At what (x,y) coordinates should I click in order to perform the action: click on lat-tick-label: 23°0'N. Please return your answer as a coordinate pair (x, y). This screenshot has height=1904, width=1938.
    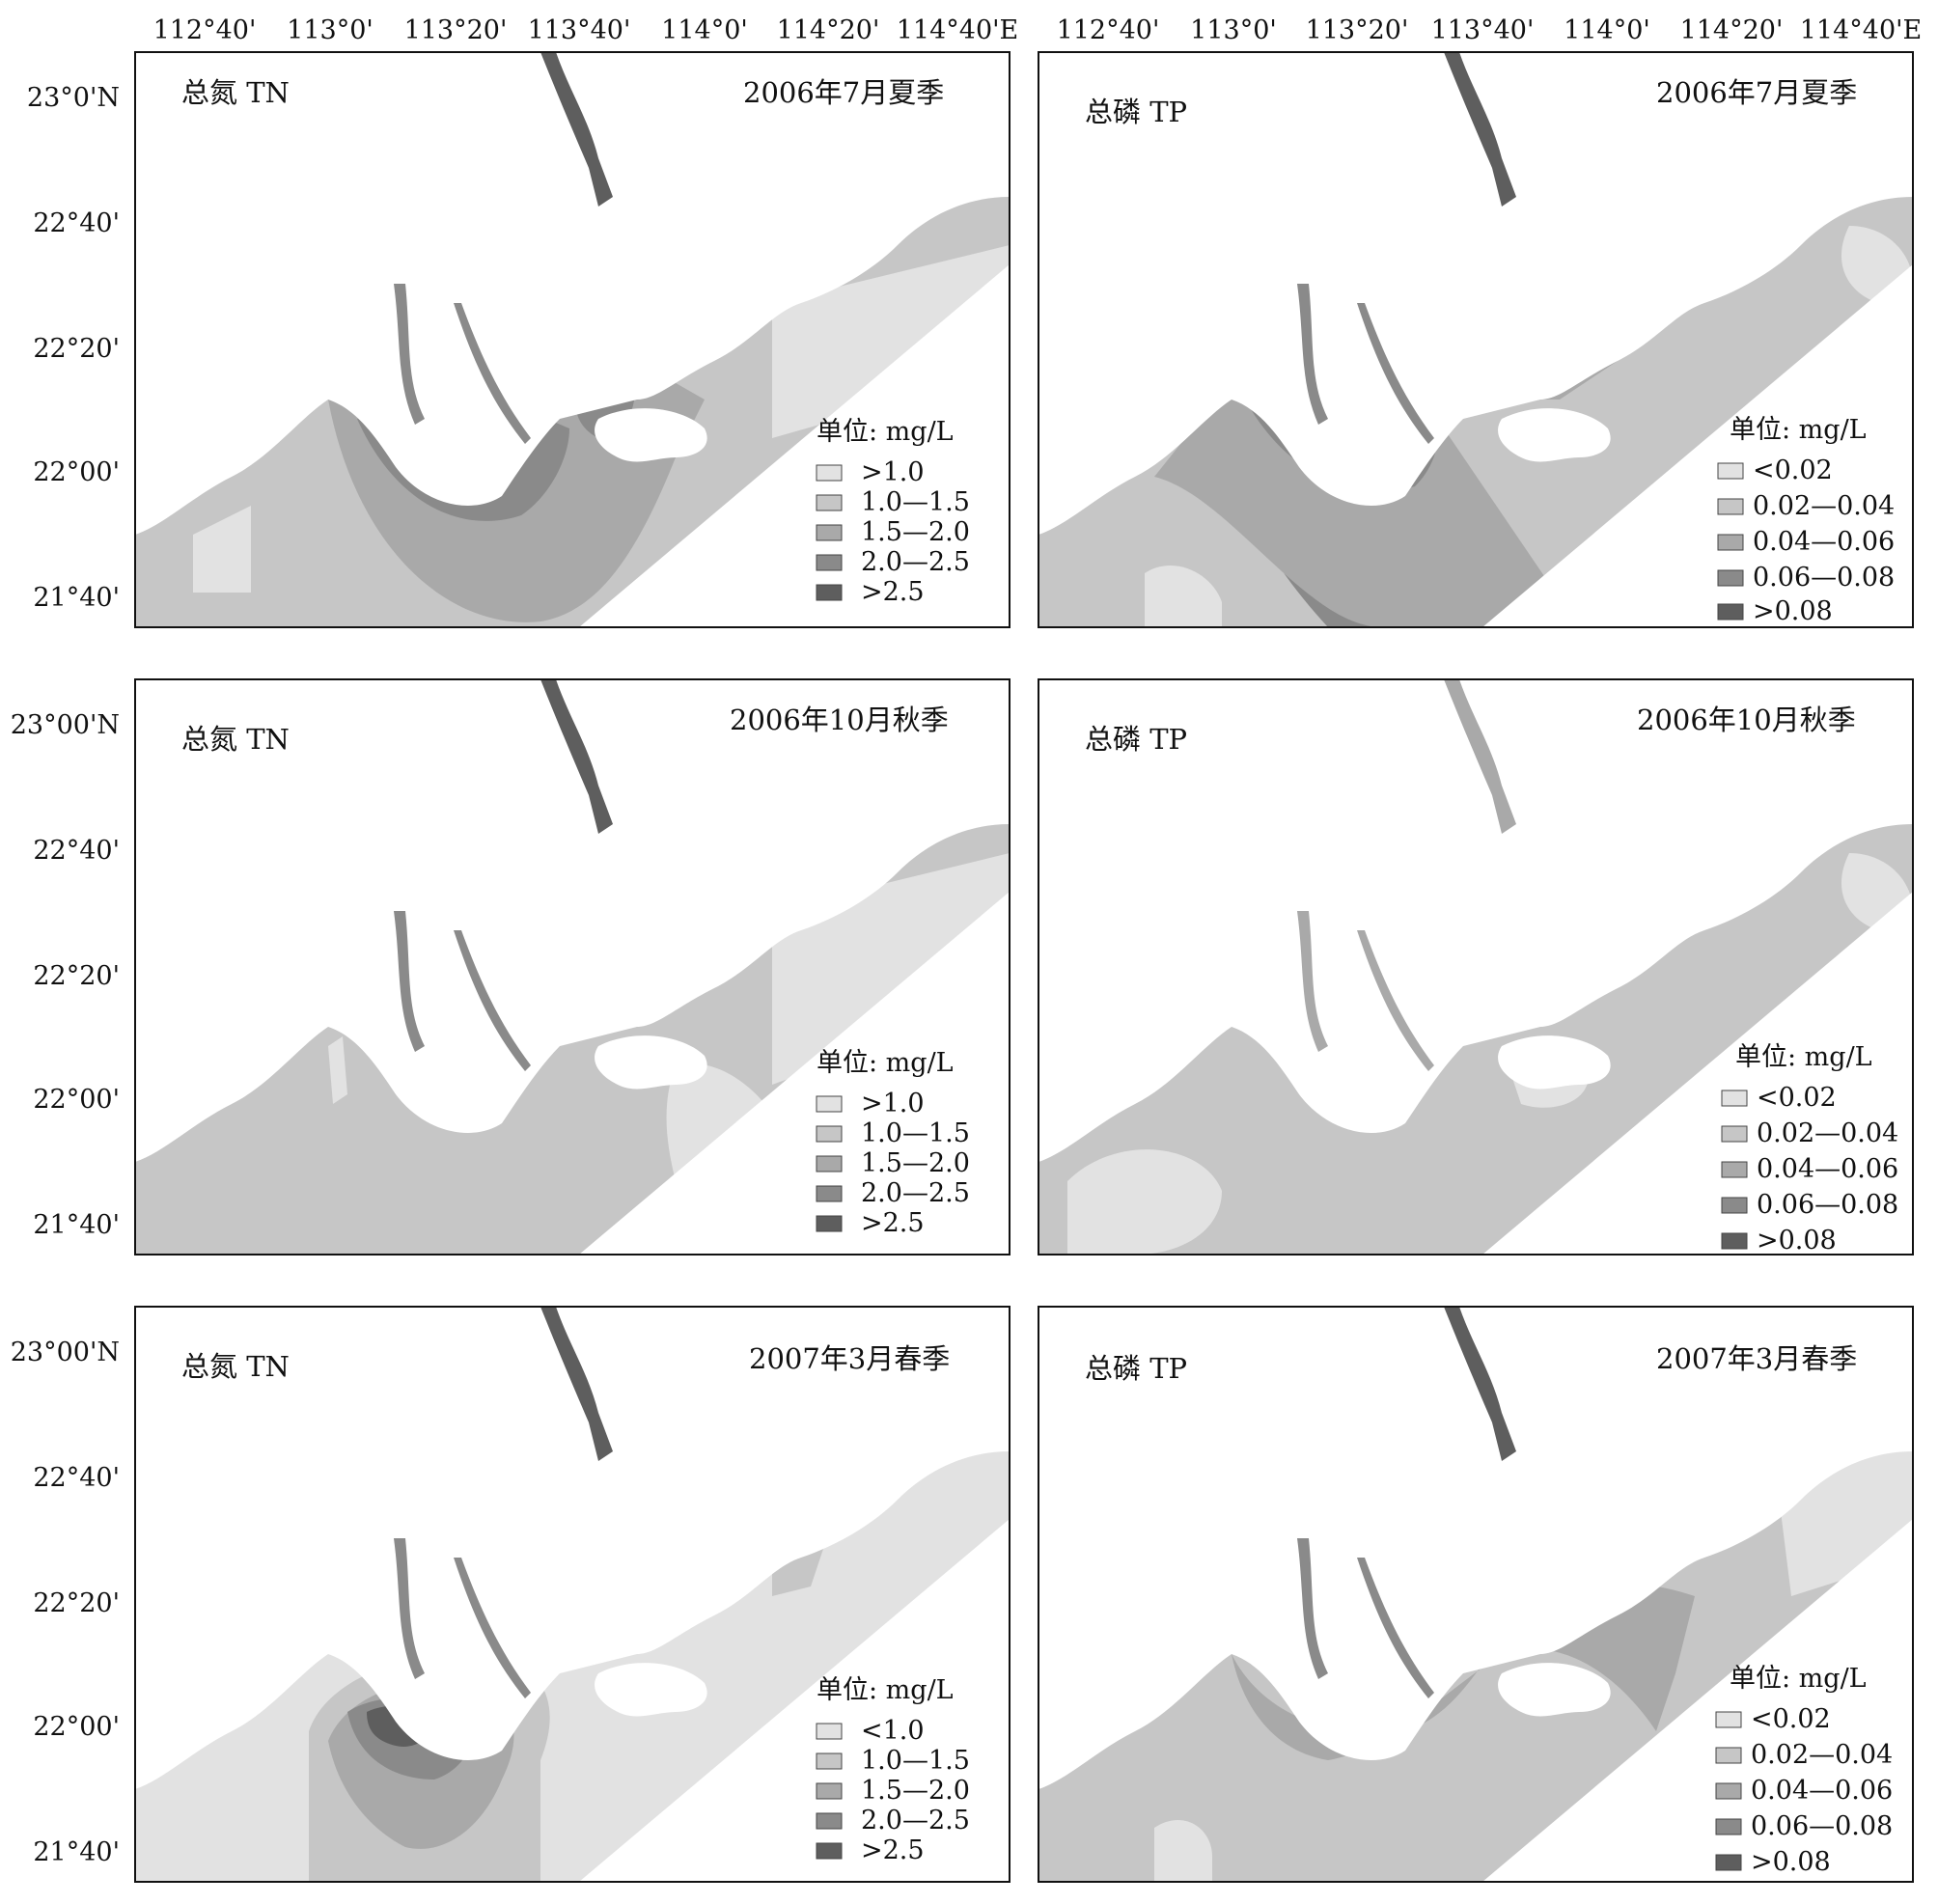
    Looking at the image, I should click on (73, 98).